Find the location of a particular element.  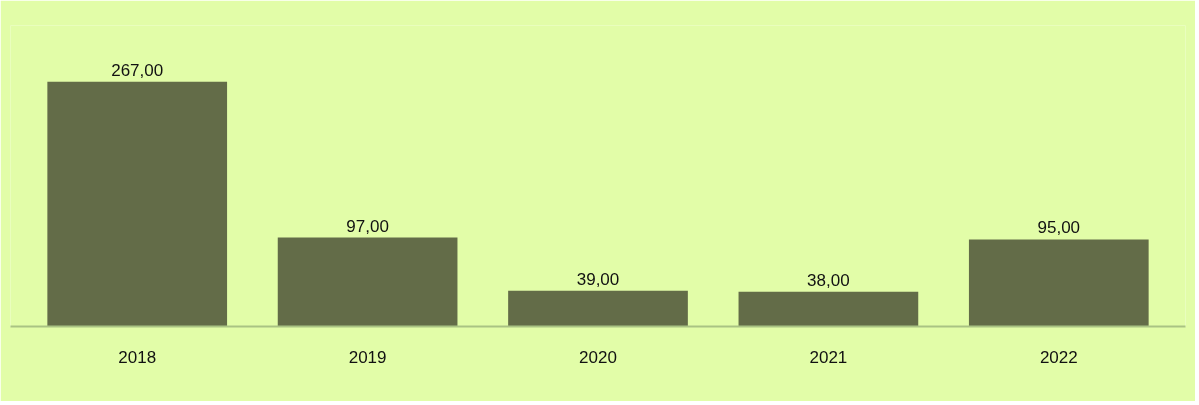

data-label: 38,00 is located at coordinates (828, 280).